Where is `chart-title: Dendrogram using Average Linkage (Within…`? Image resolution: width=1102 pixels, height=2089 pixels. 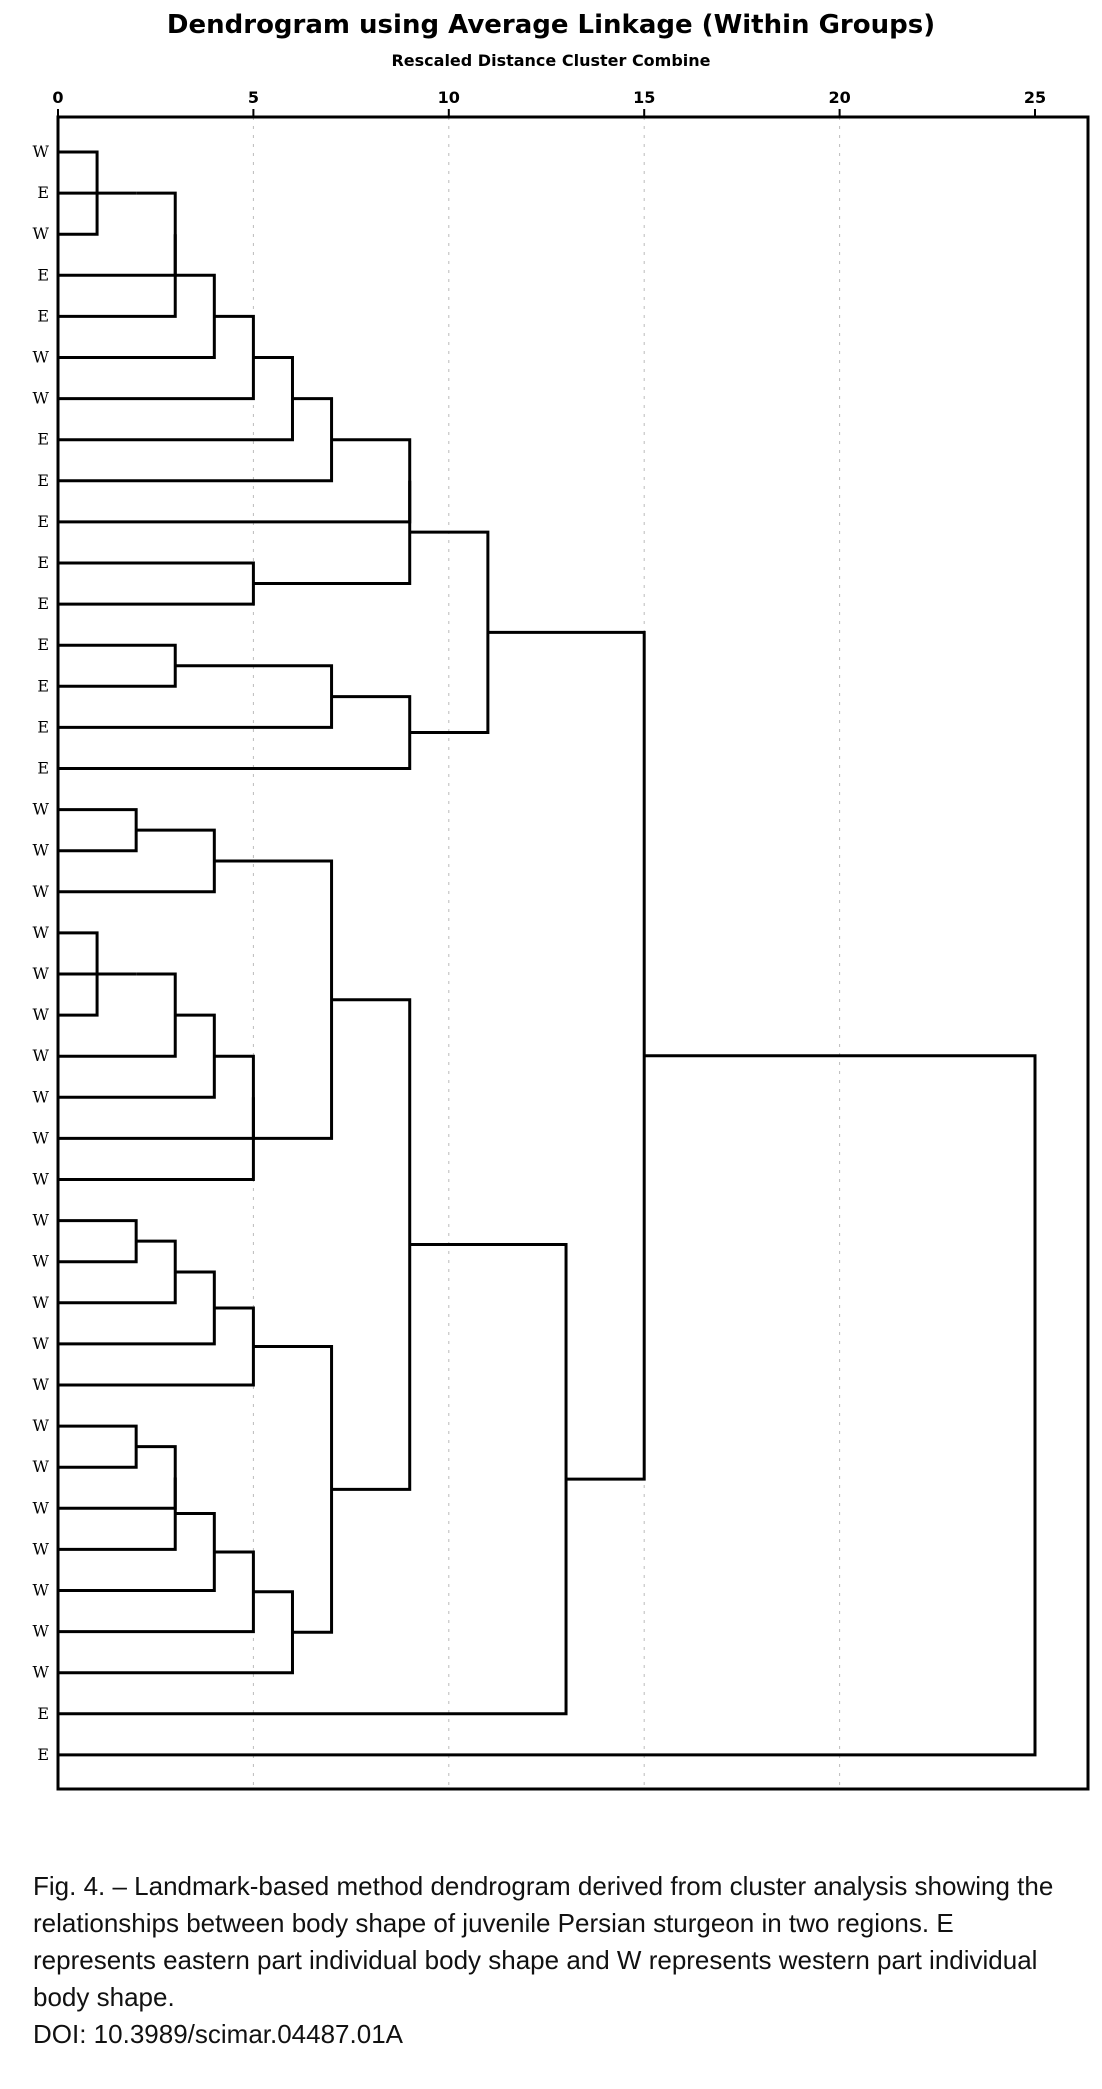
chart-title: Dendrogram using Average Linkage (Within… is located at coordinates (551, 25).